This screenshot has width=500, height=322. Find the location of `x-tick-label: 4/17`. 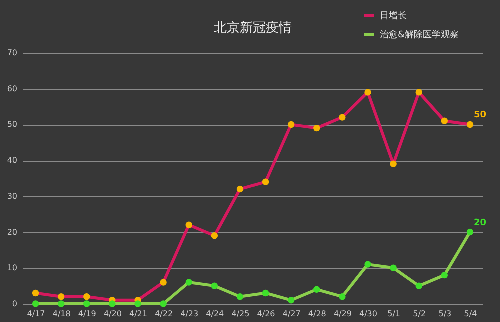

x-tick-label: 4/17 is located at coordinates (36, 314).